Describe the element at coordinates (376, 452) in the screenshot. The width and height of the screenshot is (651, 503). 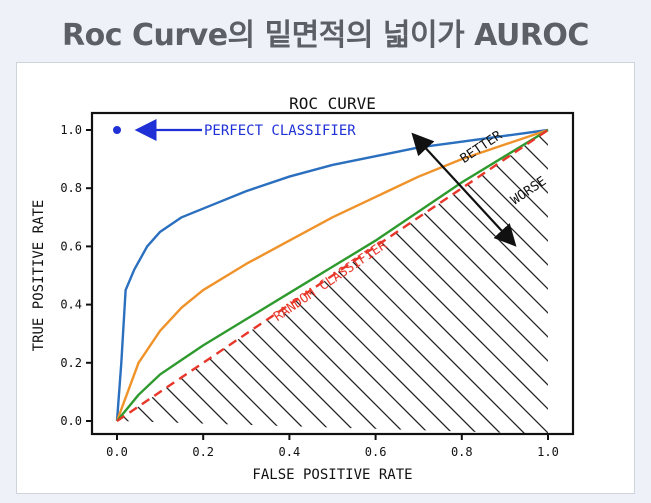
I see `x-tick-label: 0.6` at that location.